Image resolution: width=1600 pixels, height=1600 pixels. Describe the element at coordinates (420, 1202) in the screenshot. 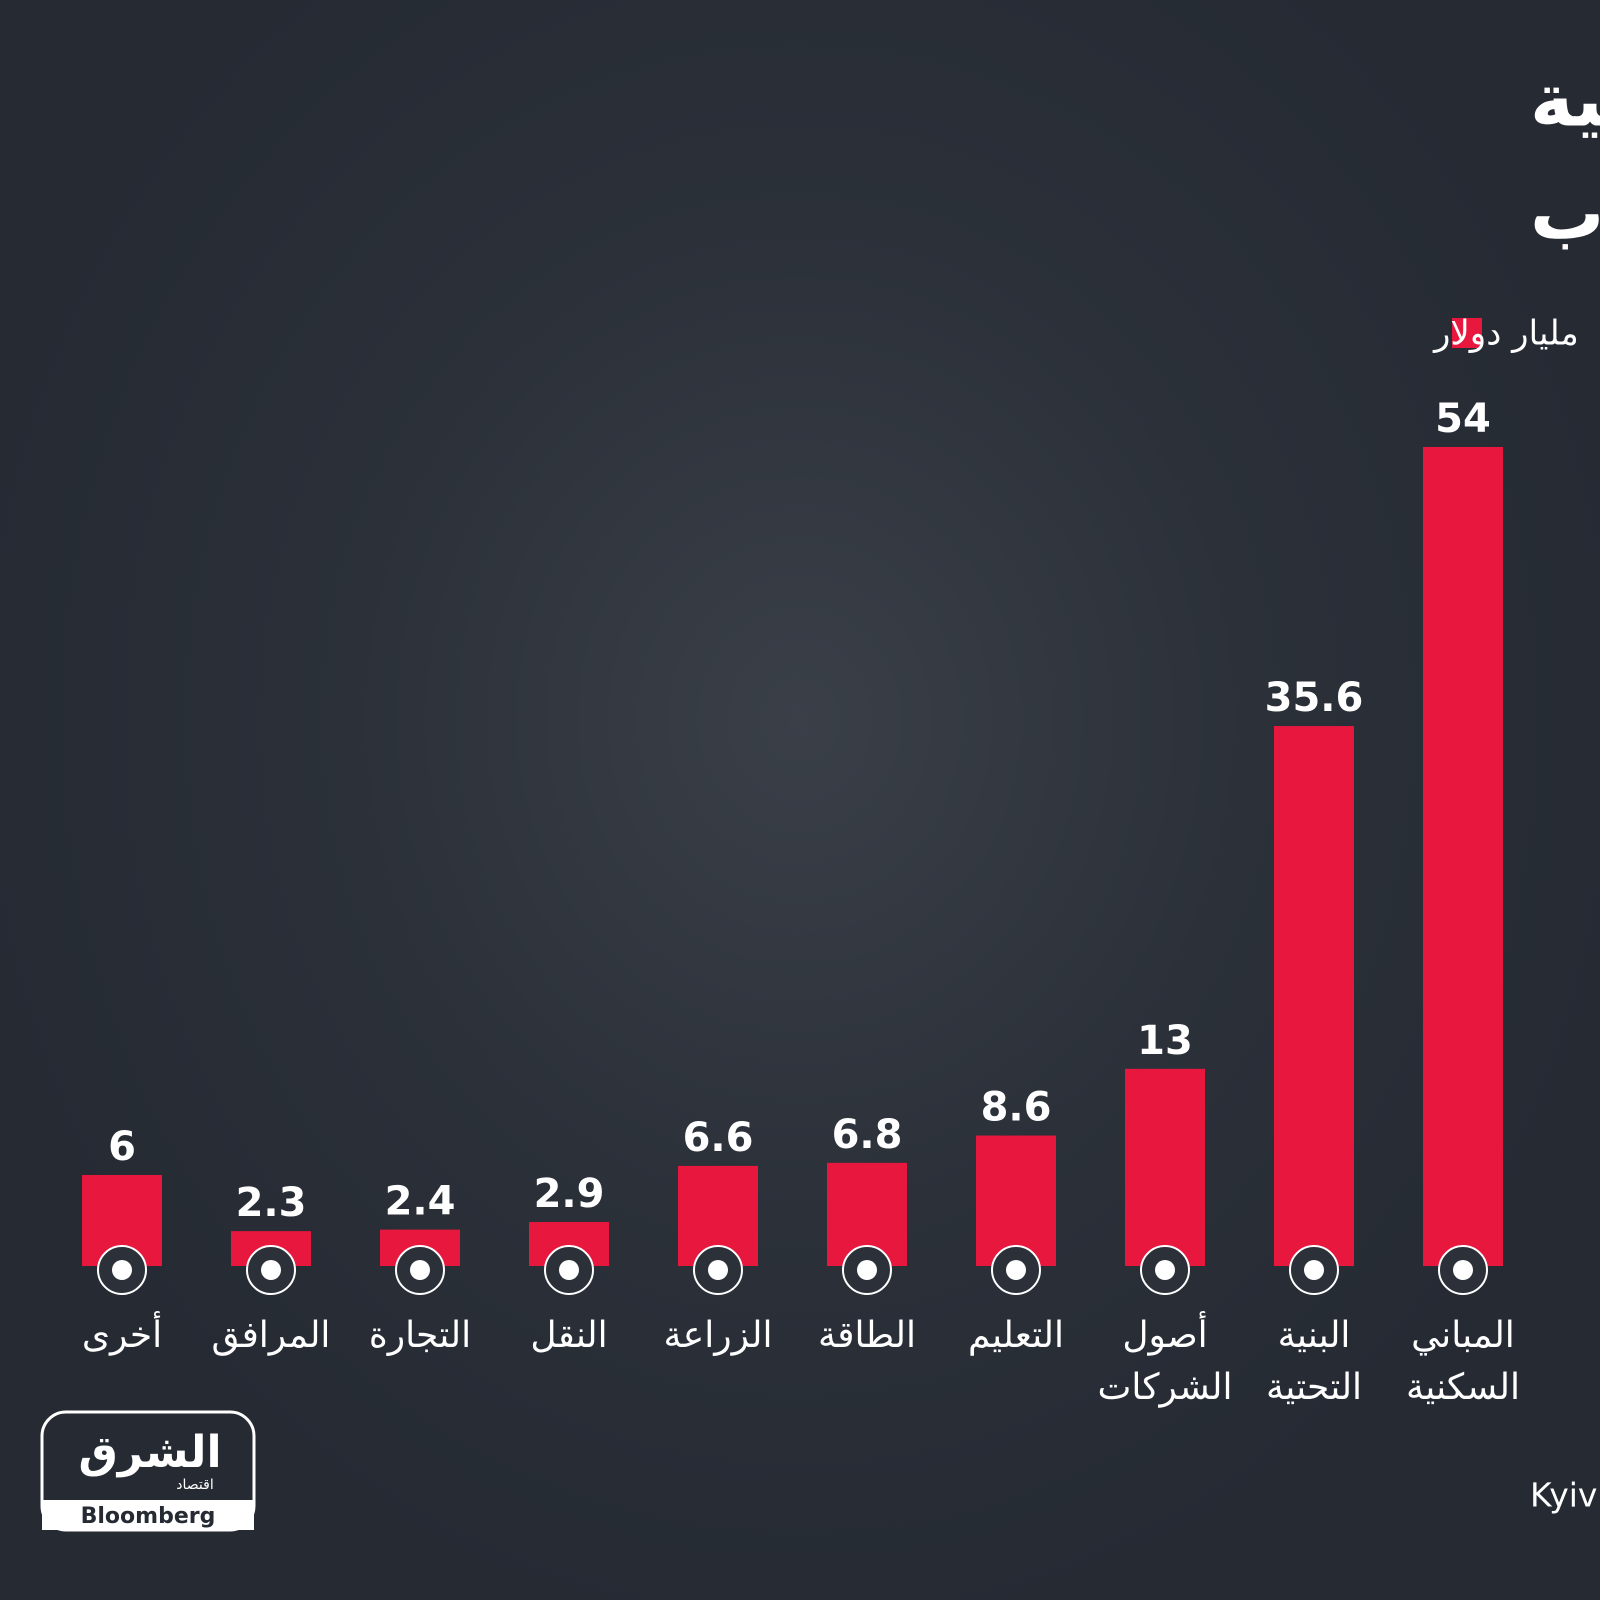

I see `value-label: 2.4` at that location.